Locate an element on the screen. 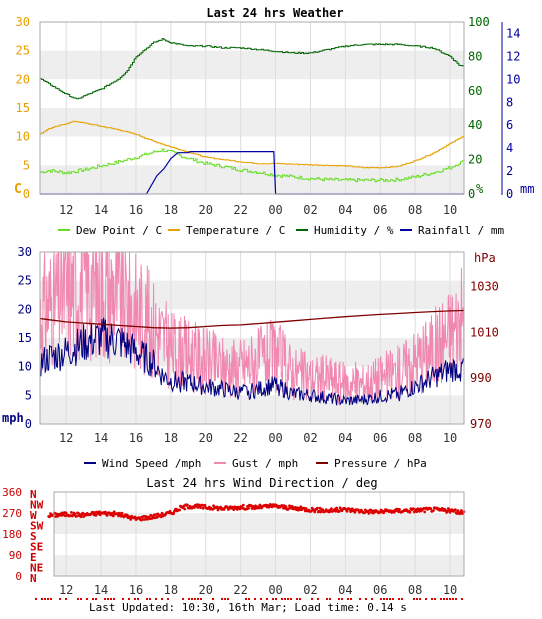 The image size is (542, 619). chart-3-series is located at coordinates (256, 512).